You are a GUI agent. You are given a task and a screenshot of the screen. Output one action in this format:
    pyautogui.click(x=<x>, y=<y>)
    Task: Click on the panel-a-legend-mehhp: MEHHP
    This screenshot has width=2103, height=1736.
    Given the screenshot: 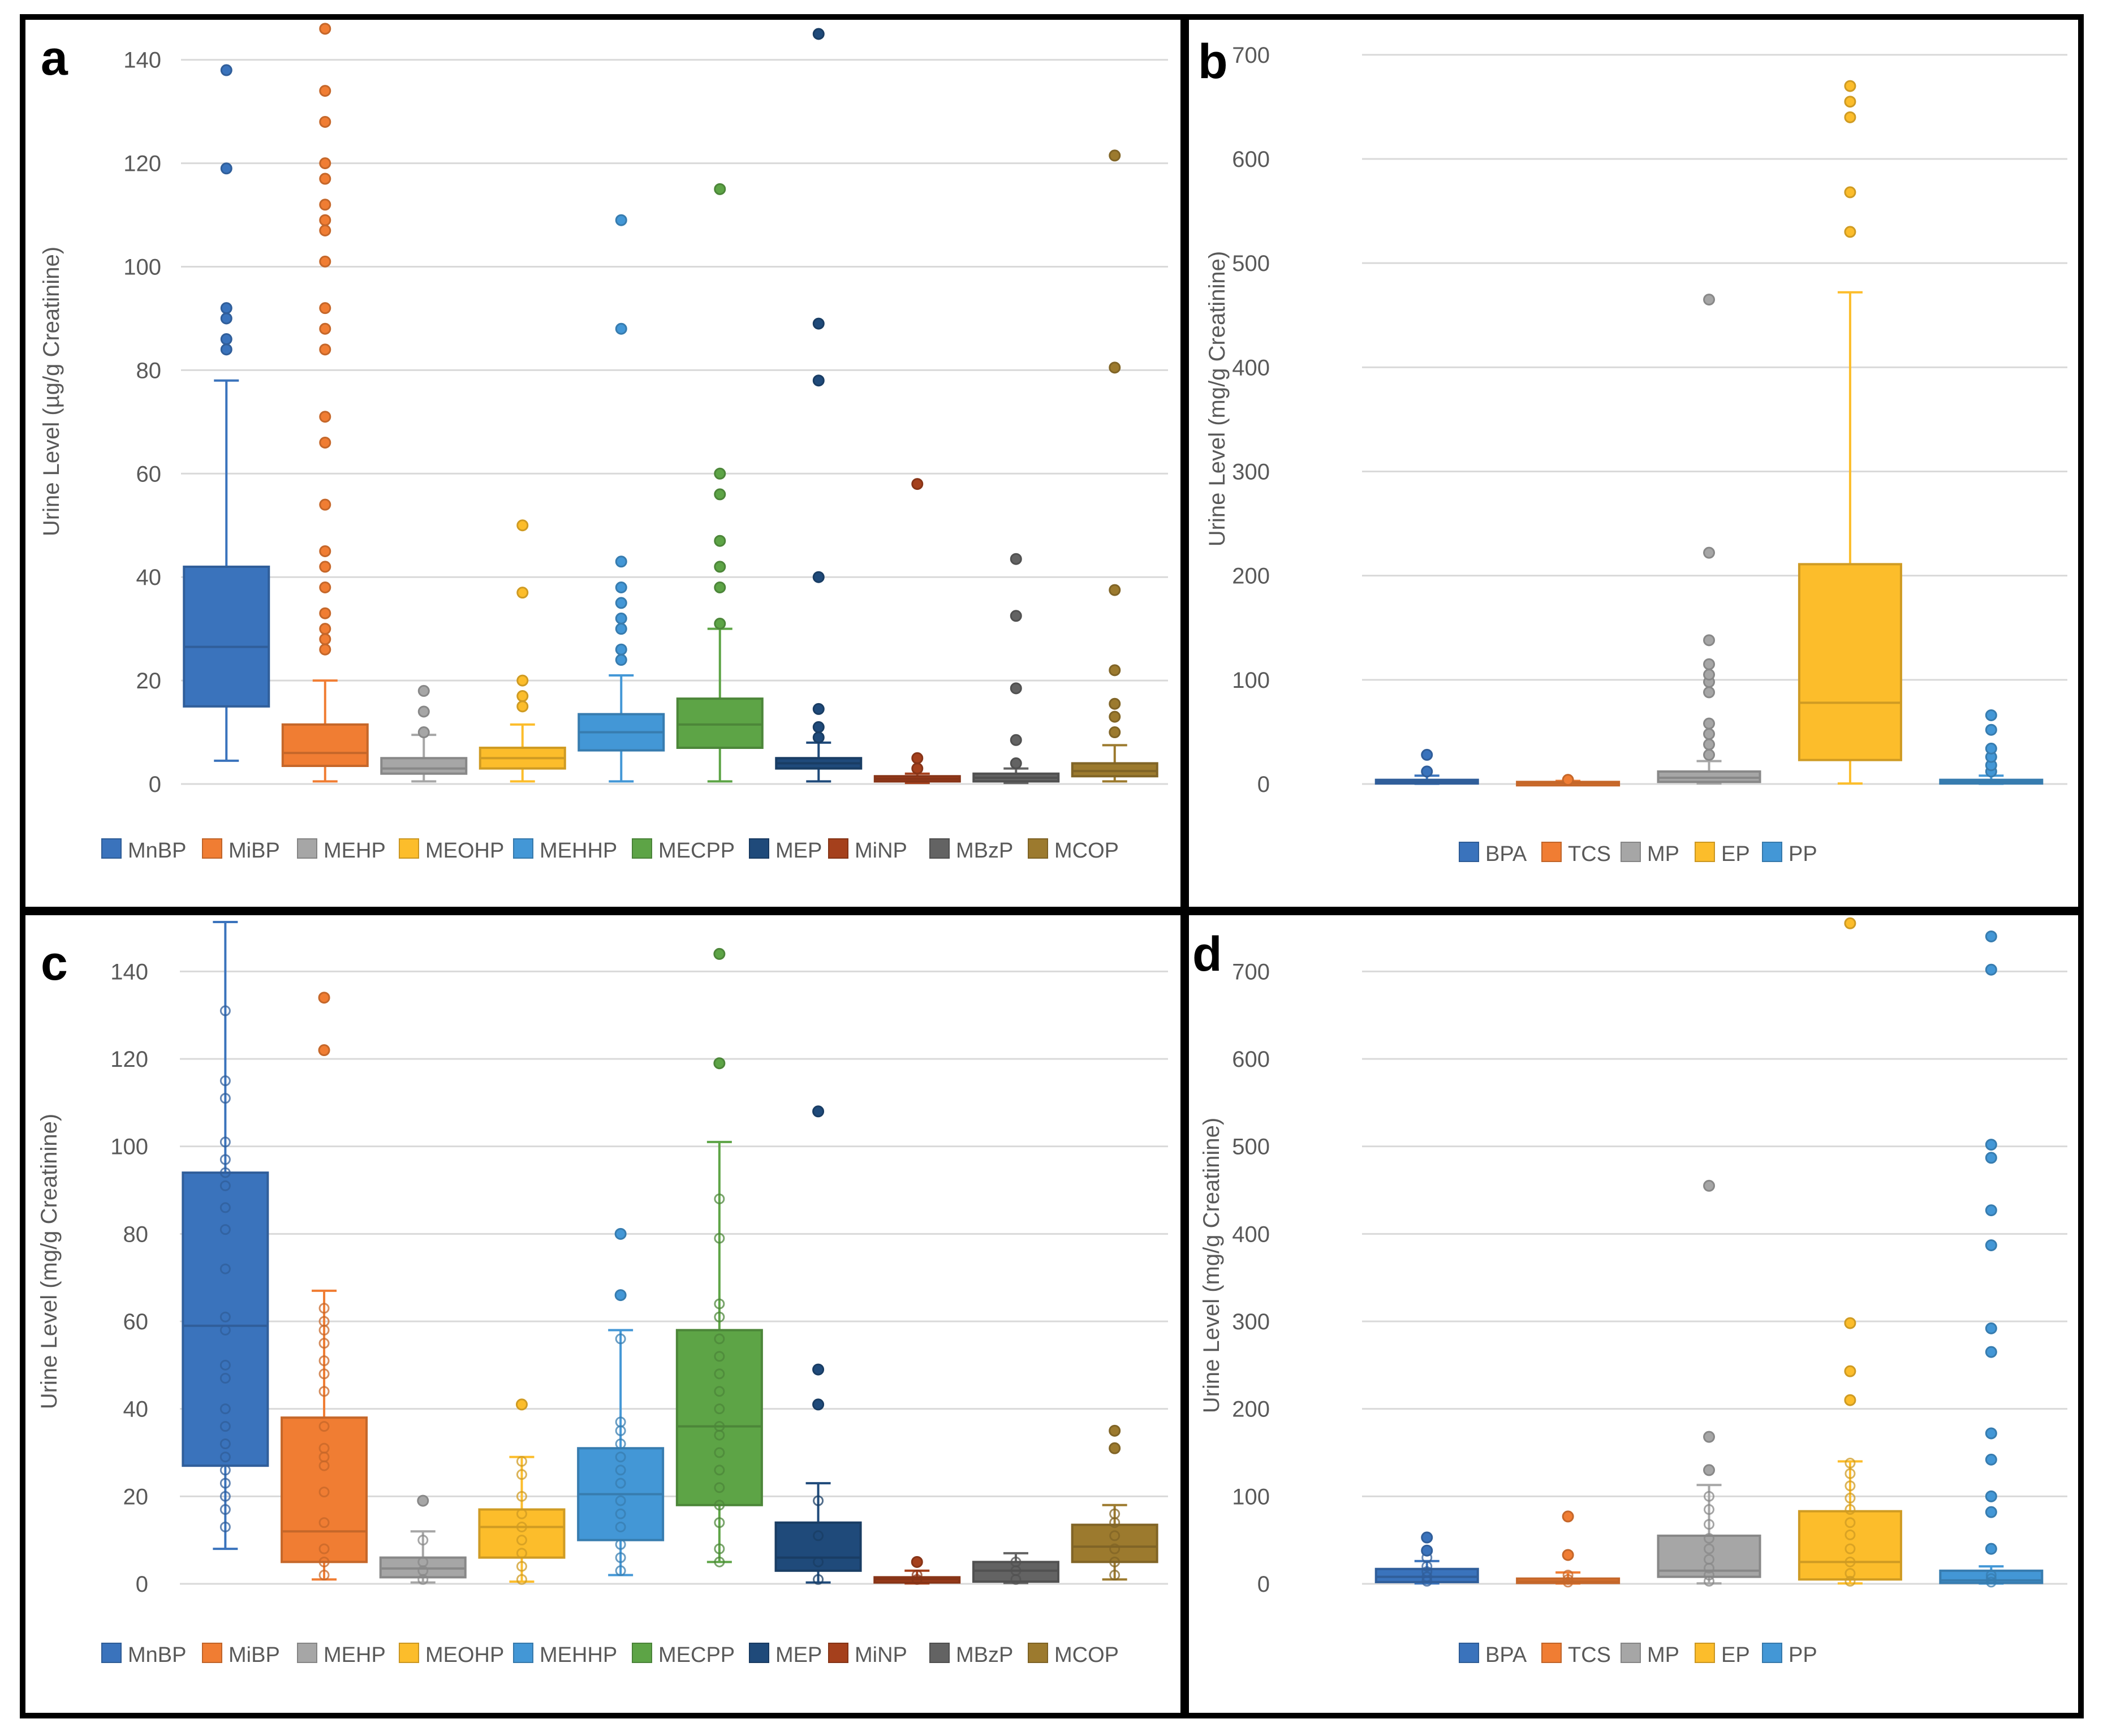 What is the action you would take?
    pyautogui.click(x=565, y=850)
    